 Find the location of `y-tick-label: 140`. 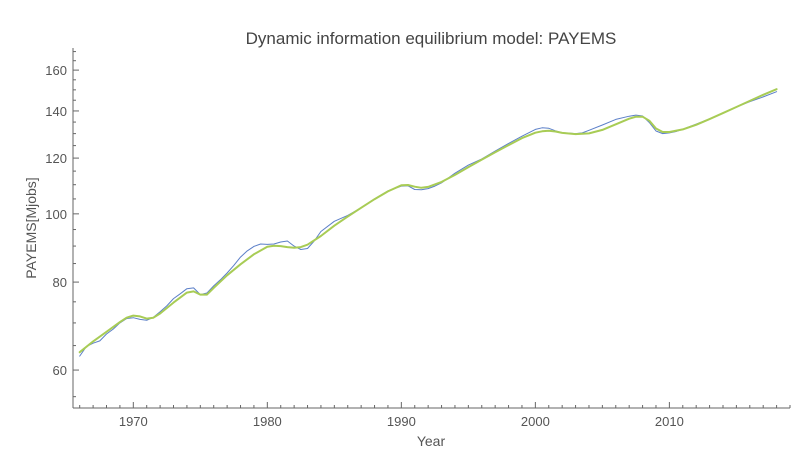

y-tick-label: 140 is located at coordinates (56, 111).